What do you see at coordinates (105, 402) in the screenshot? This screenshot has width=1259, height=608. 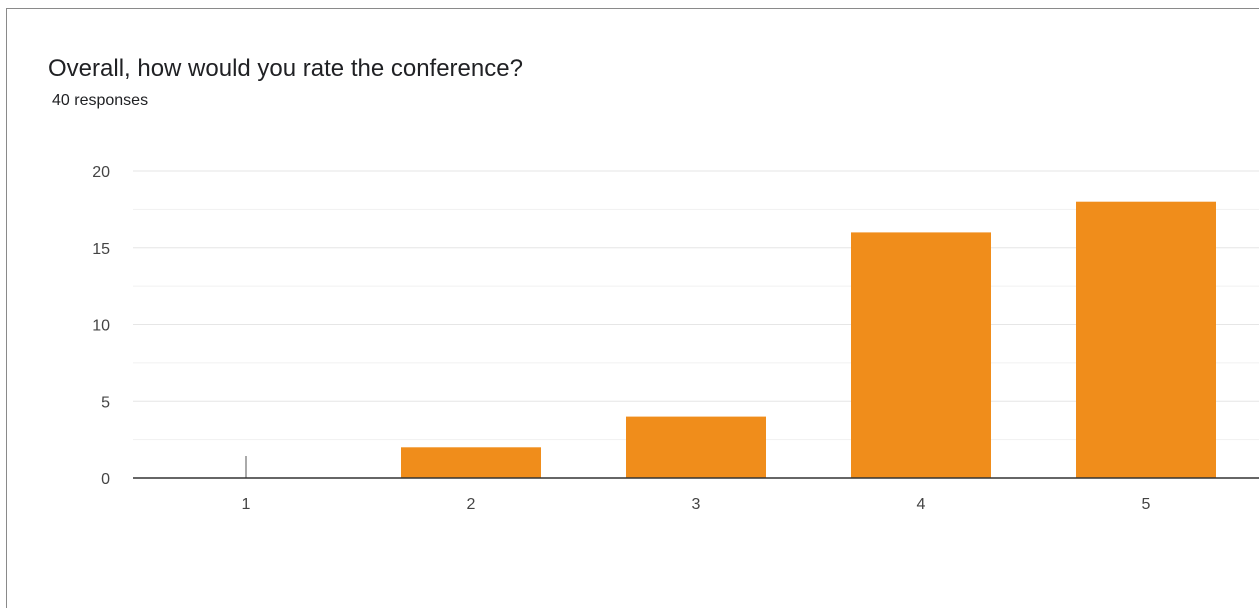 I see `y-tick-label: 5` at bounding box center [105, 402].